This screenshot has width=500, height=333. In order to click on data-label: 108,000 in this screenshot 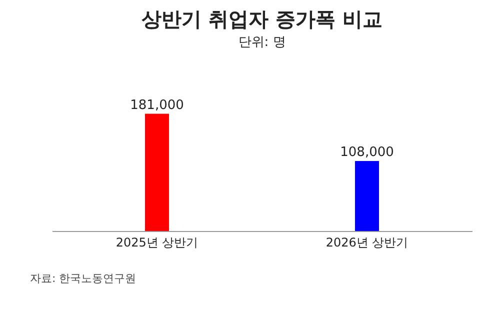, I will do `click(367, 152)`.